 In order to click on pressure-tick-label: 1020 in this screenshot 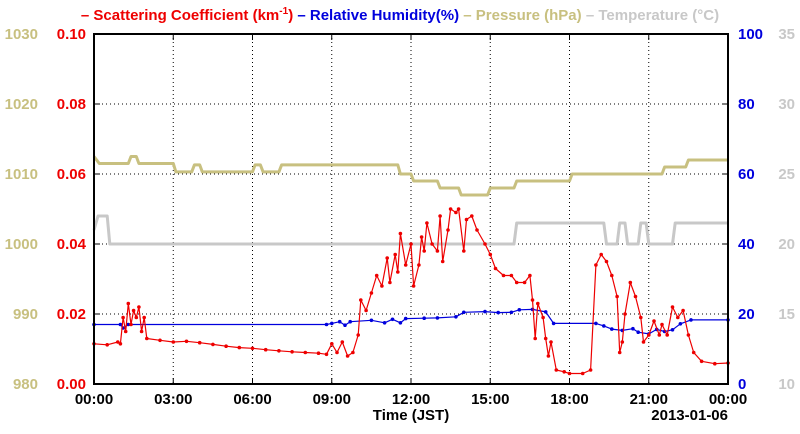, I will do `click(21, 104)`.